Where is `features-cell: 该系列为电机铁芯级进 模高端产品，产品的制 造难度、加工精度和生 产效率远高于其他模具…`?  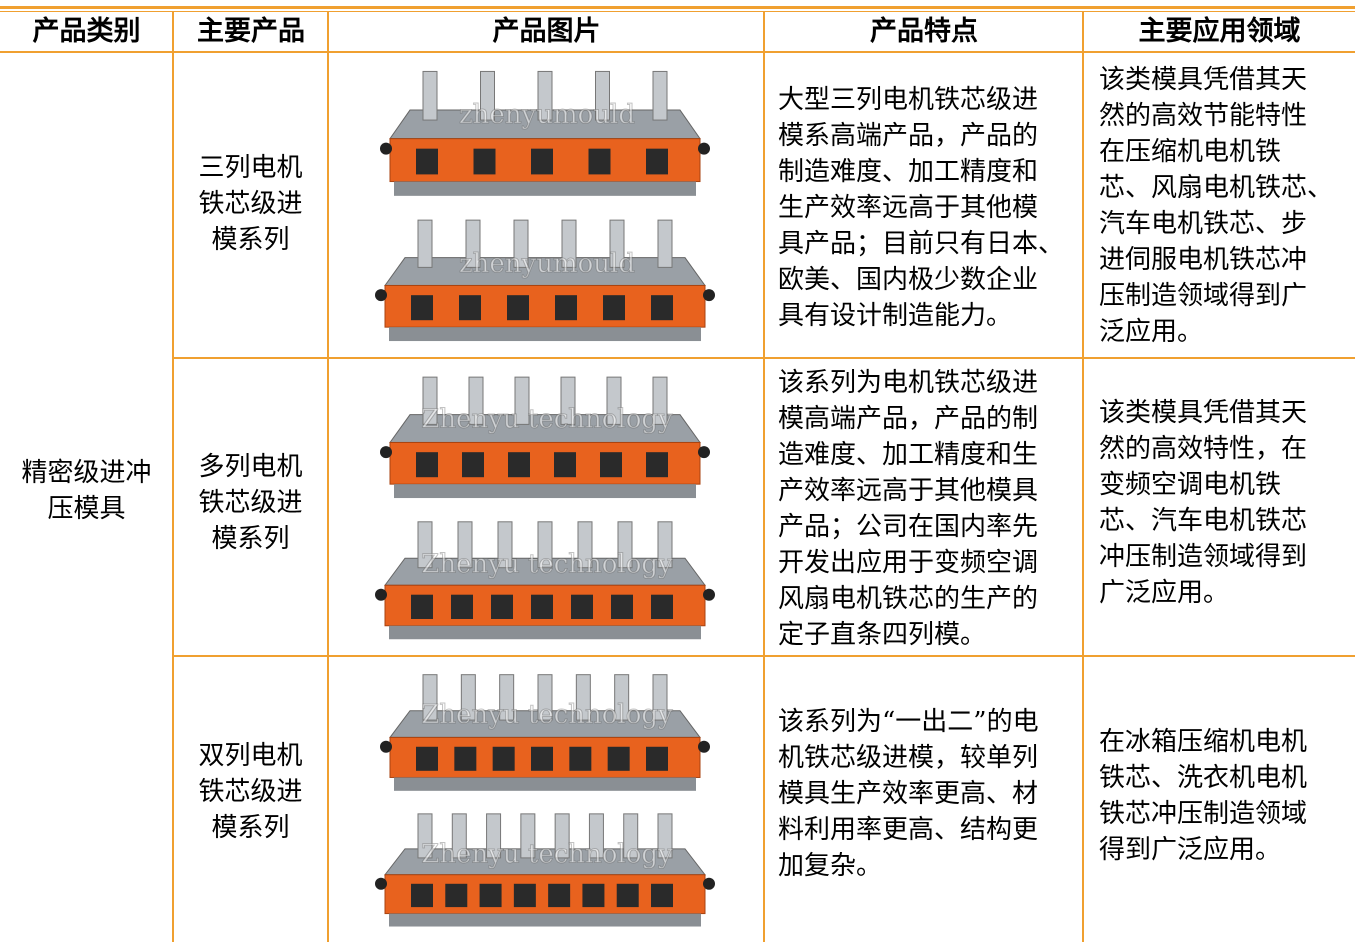
features-cell: 该系列为电机铁芯级进 模高端产品，产品的制 造难度、加工精度和生 产效率远高于其他模具… is located at coordinates (928, 509).